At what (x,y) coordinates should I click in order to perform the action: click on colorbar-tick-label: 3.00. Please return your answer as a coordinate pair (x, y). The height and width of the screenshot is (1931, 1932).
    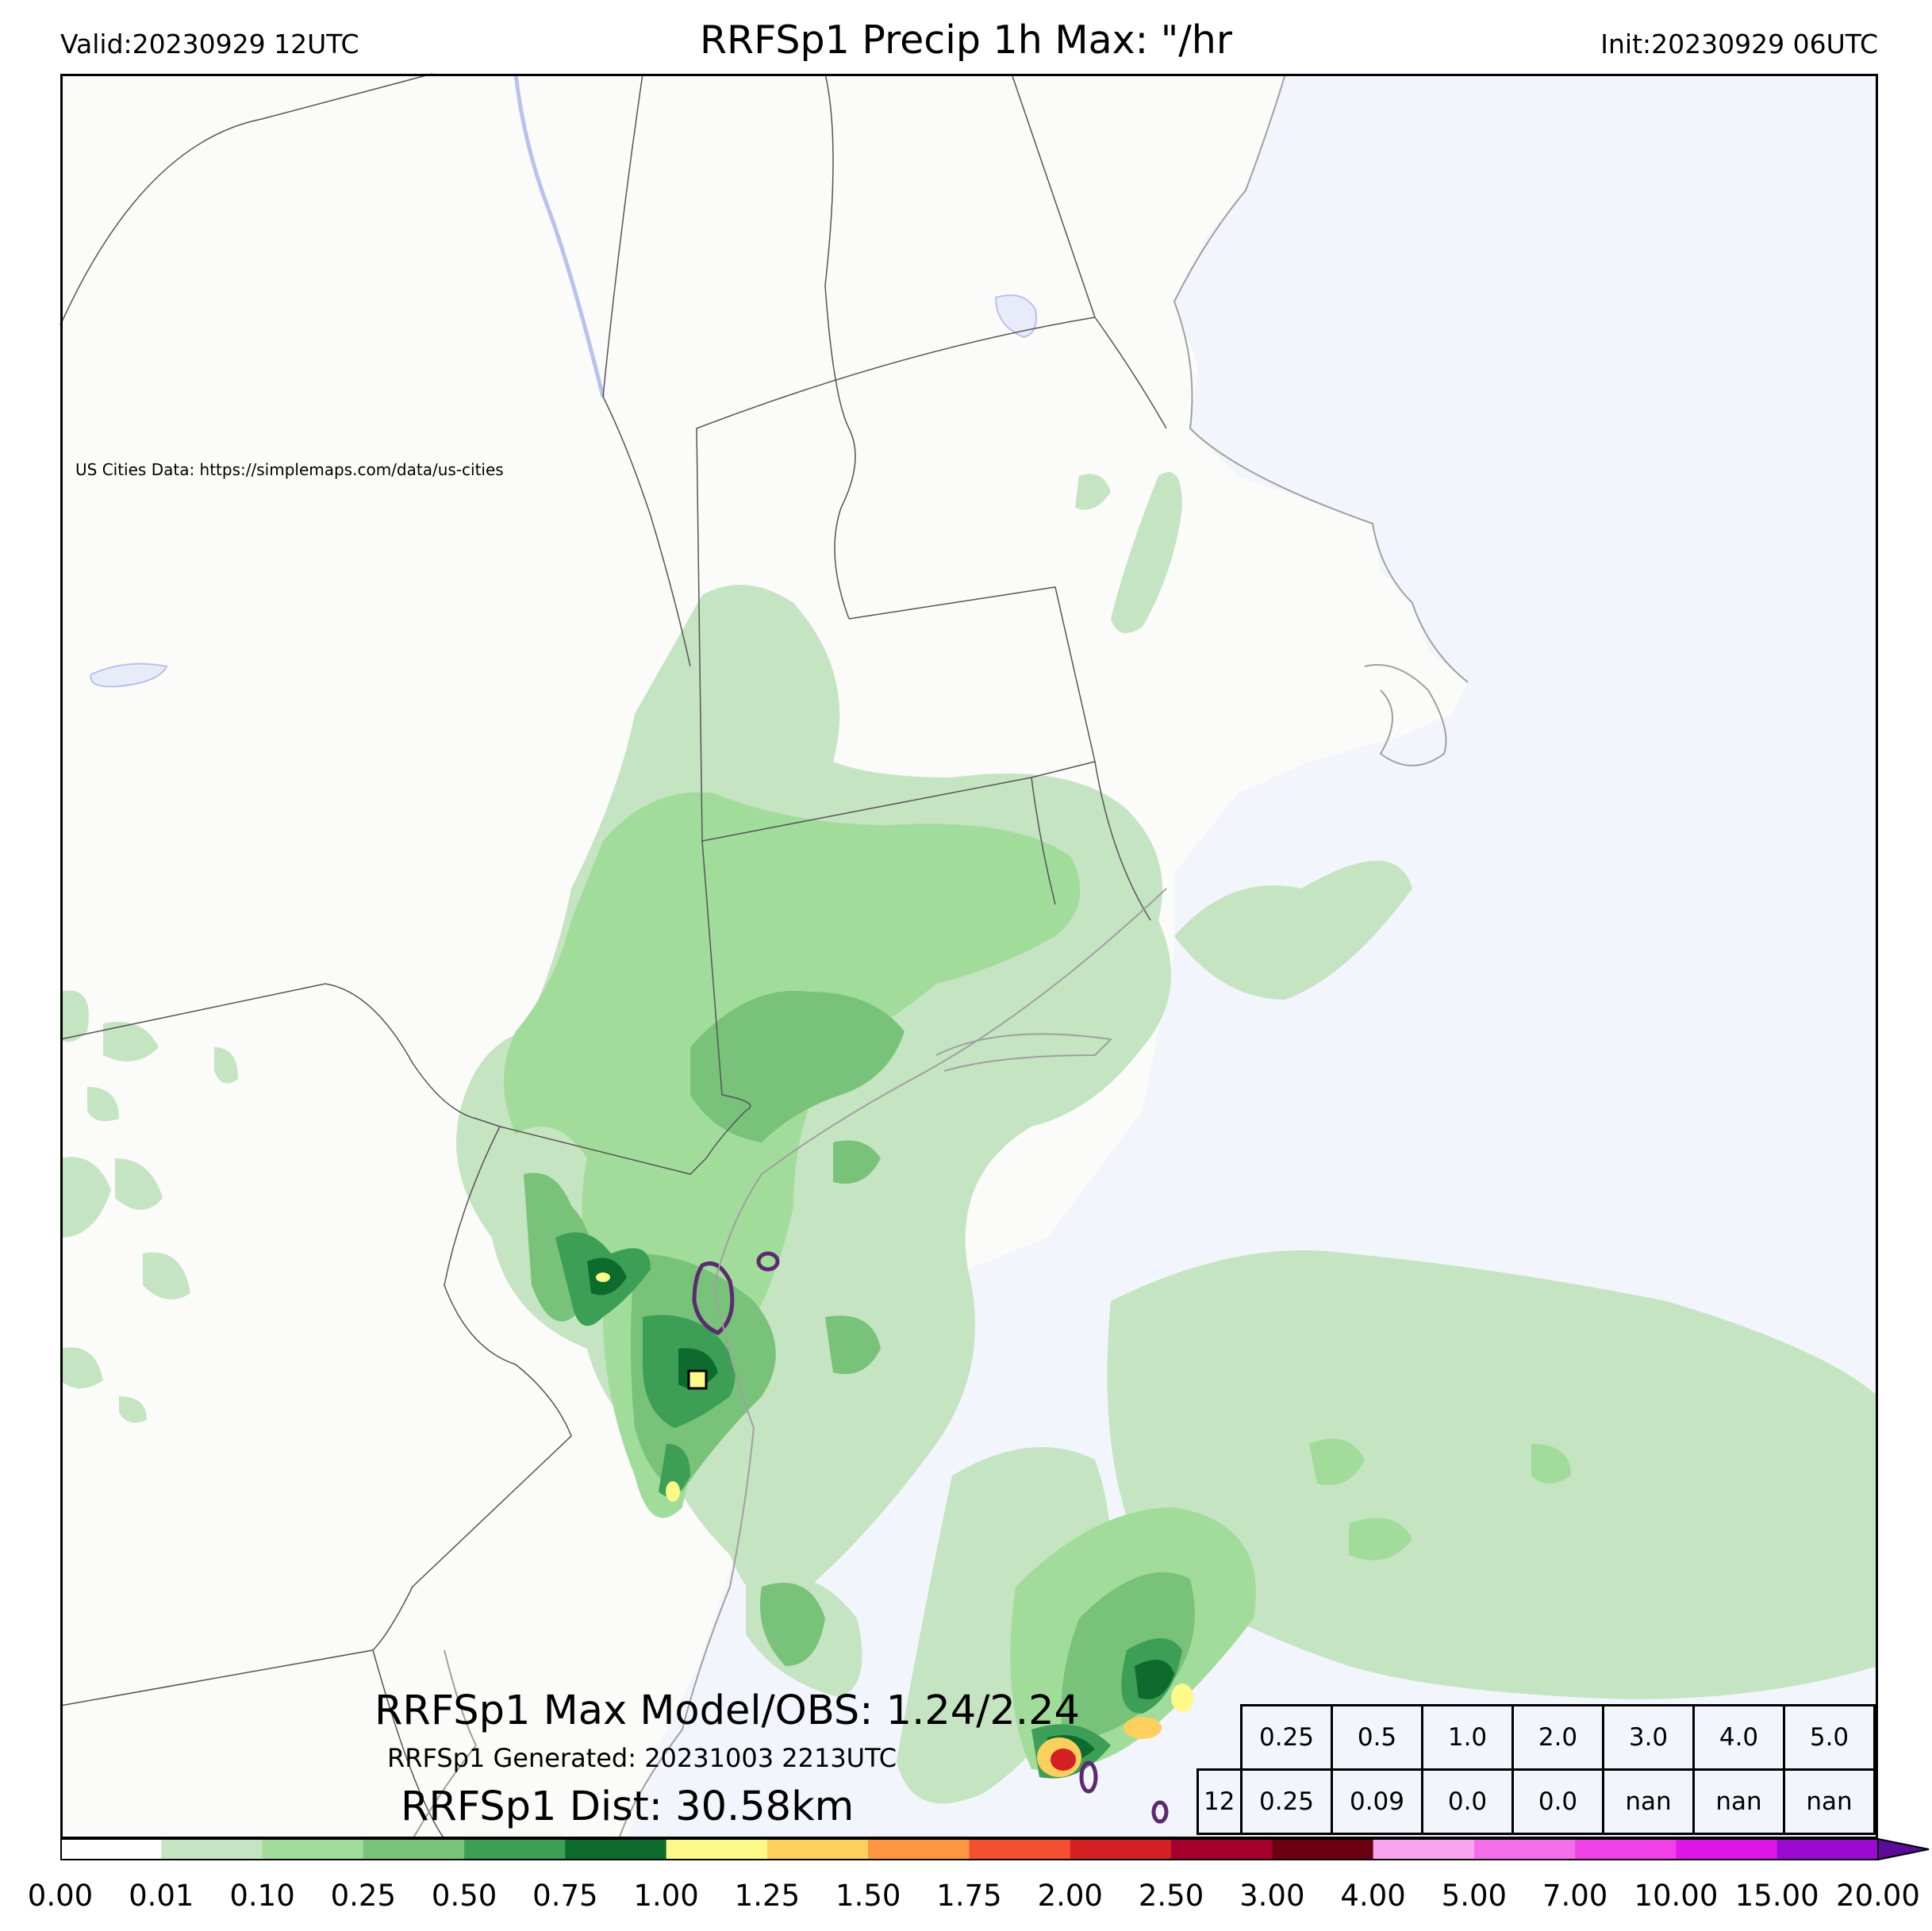
    Looking at the image, I should click on (1272, 1896).